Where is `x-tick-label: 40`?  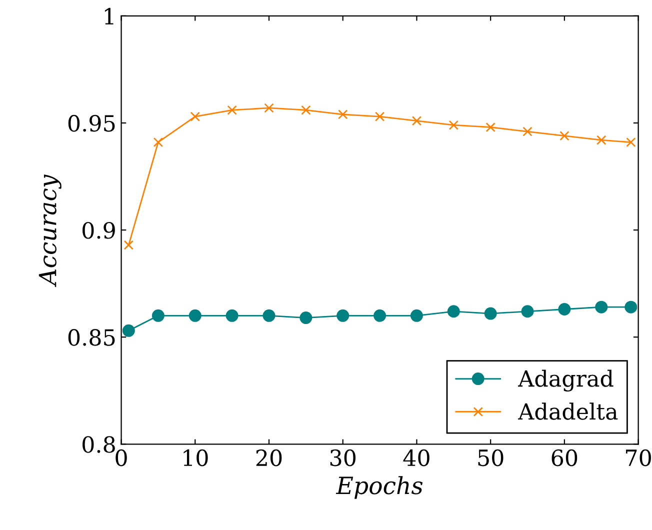
x-tick-label: 40 is located at coordinates (416, 457).